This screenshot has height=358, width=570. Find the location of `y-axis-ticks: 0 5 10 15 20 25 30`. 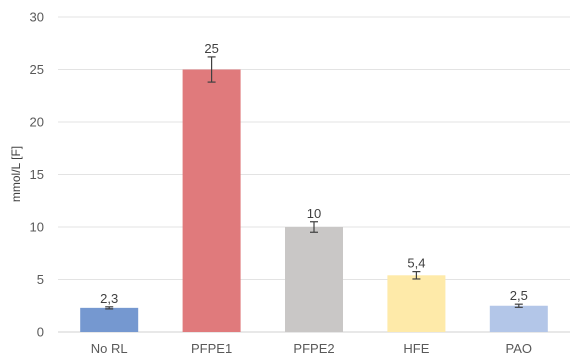

y-axis-ticks: 0 5 10 15 20 25 30 is located at coordinates (37, 175).